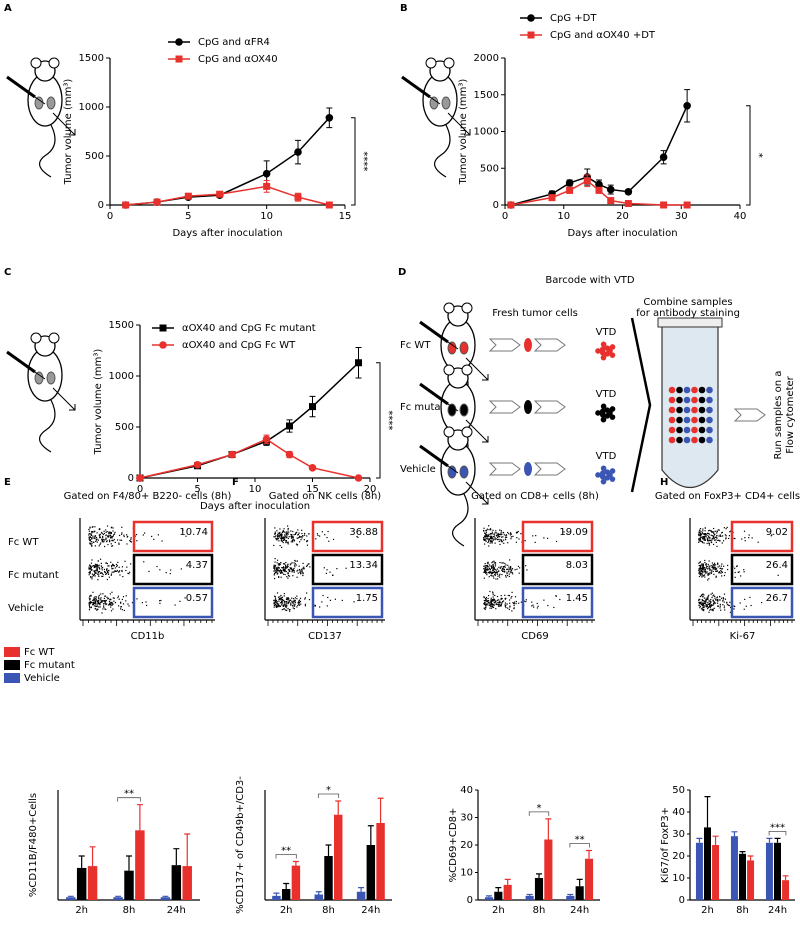 The height and width of the screenshot is (927, 800). Describe the element at coordinates (504, 345) in the screenshot. I see `chevron` at that location.